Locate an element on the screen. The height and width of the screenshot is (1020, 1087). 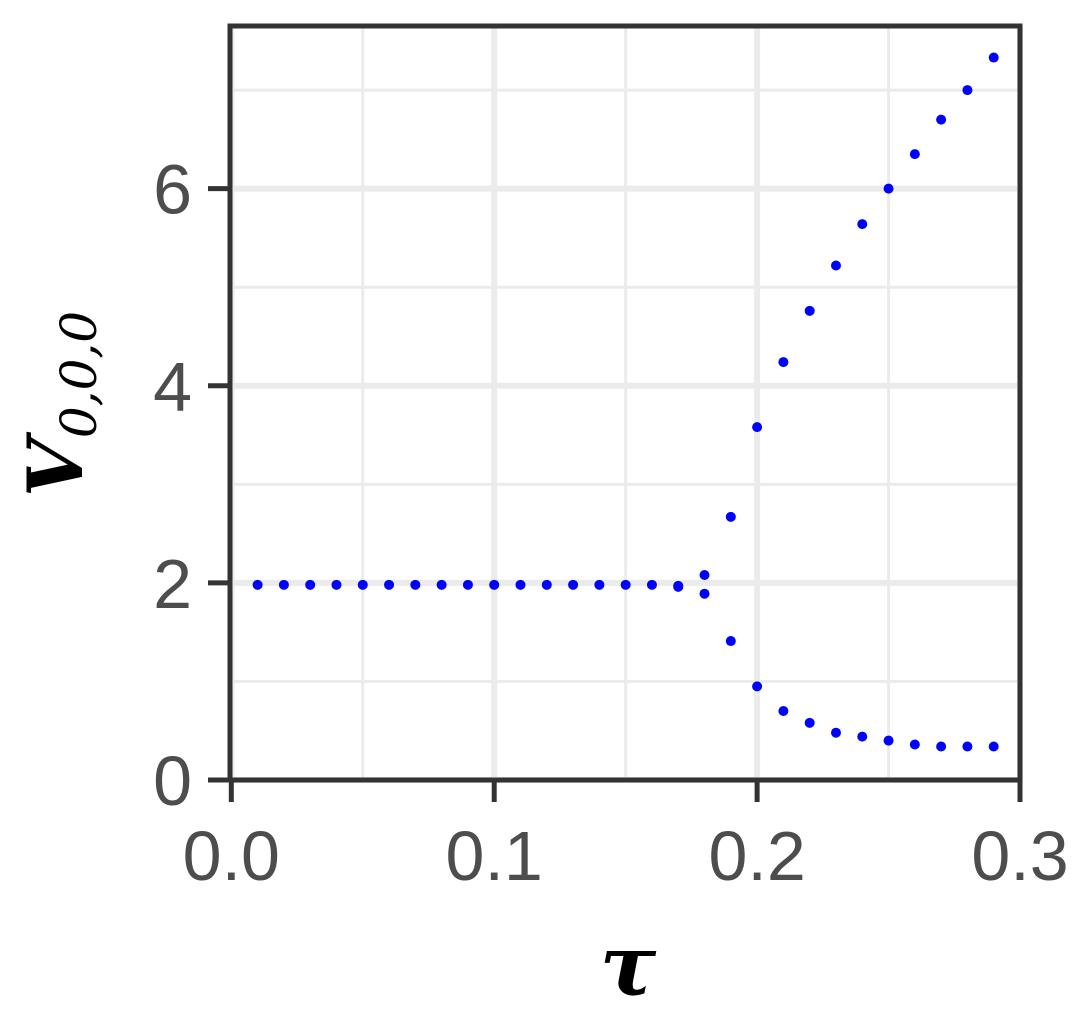
y-tick-label: 4 is located at coordinates (172, 387).